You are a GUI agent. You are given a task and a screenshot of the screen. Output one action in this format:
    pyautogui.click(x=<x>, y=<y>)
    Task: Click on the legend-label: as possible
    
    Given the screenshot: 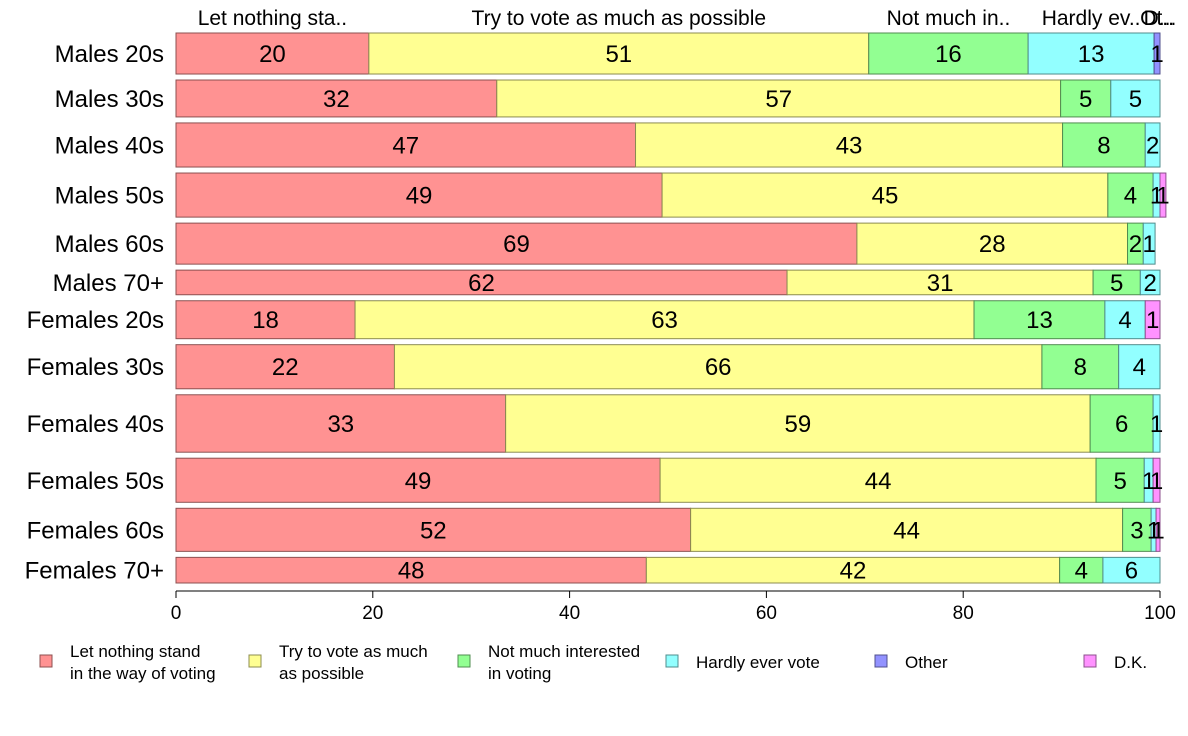 What is the action you would take?
    pyautogui.click(x=321, y=673)
    